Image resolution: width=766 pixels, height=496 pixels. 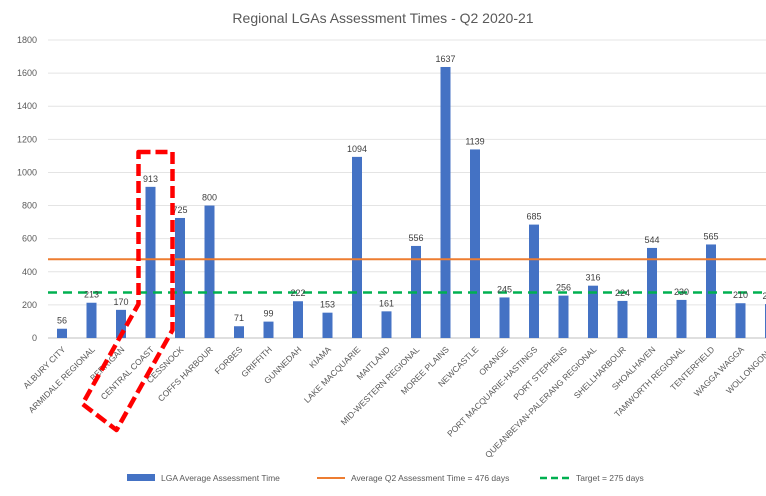 What do you see at coordinates (357, 149) in the screenshot?
I see `data-label: 1094` at bounding box center [357, 149].